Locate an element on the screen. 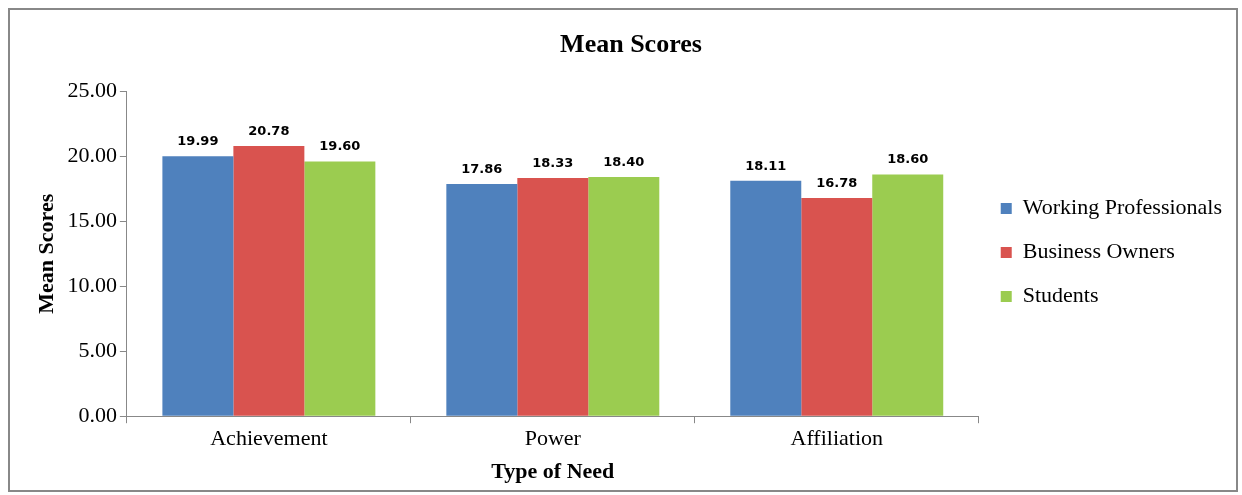  y-tick-label: 25.00 is located at coordinates (92, 89).